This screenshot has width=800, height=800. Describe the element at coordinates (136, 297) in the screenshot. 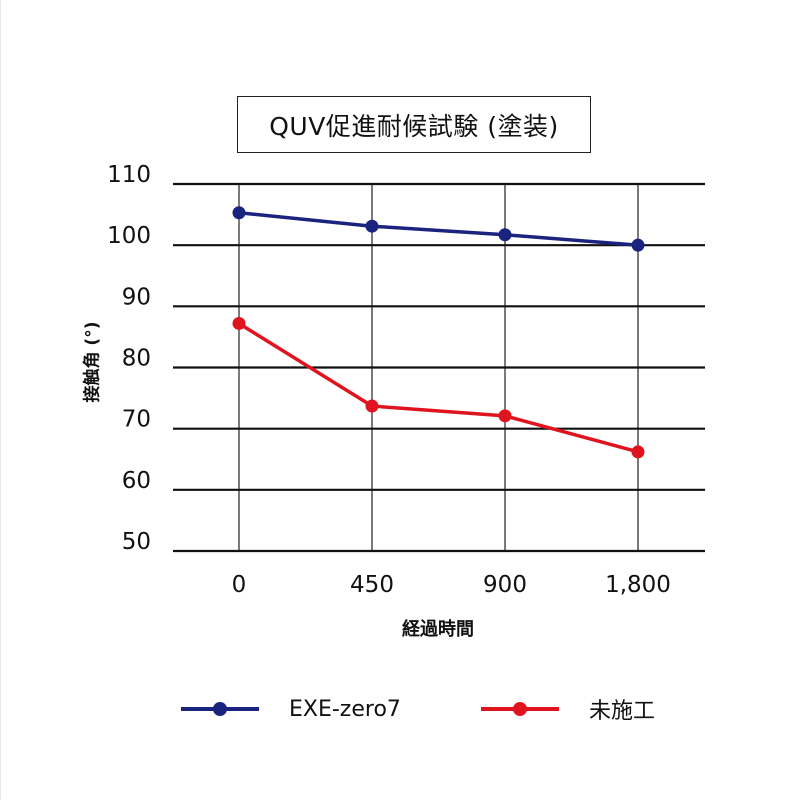

I see `y-tick-label: 90` at that location.